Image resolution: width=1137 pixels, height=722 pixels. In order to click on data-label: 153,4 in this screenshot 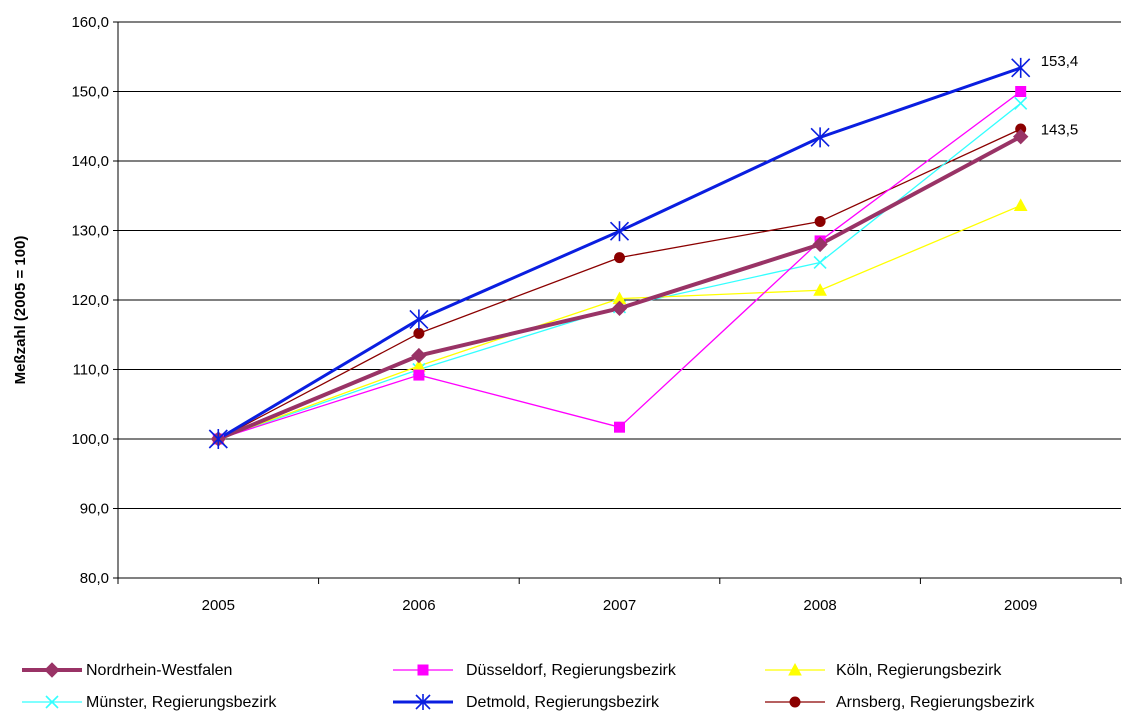, I will do `click(1060, 61)`.